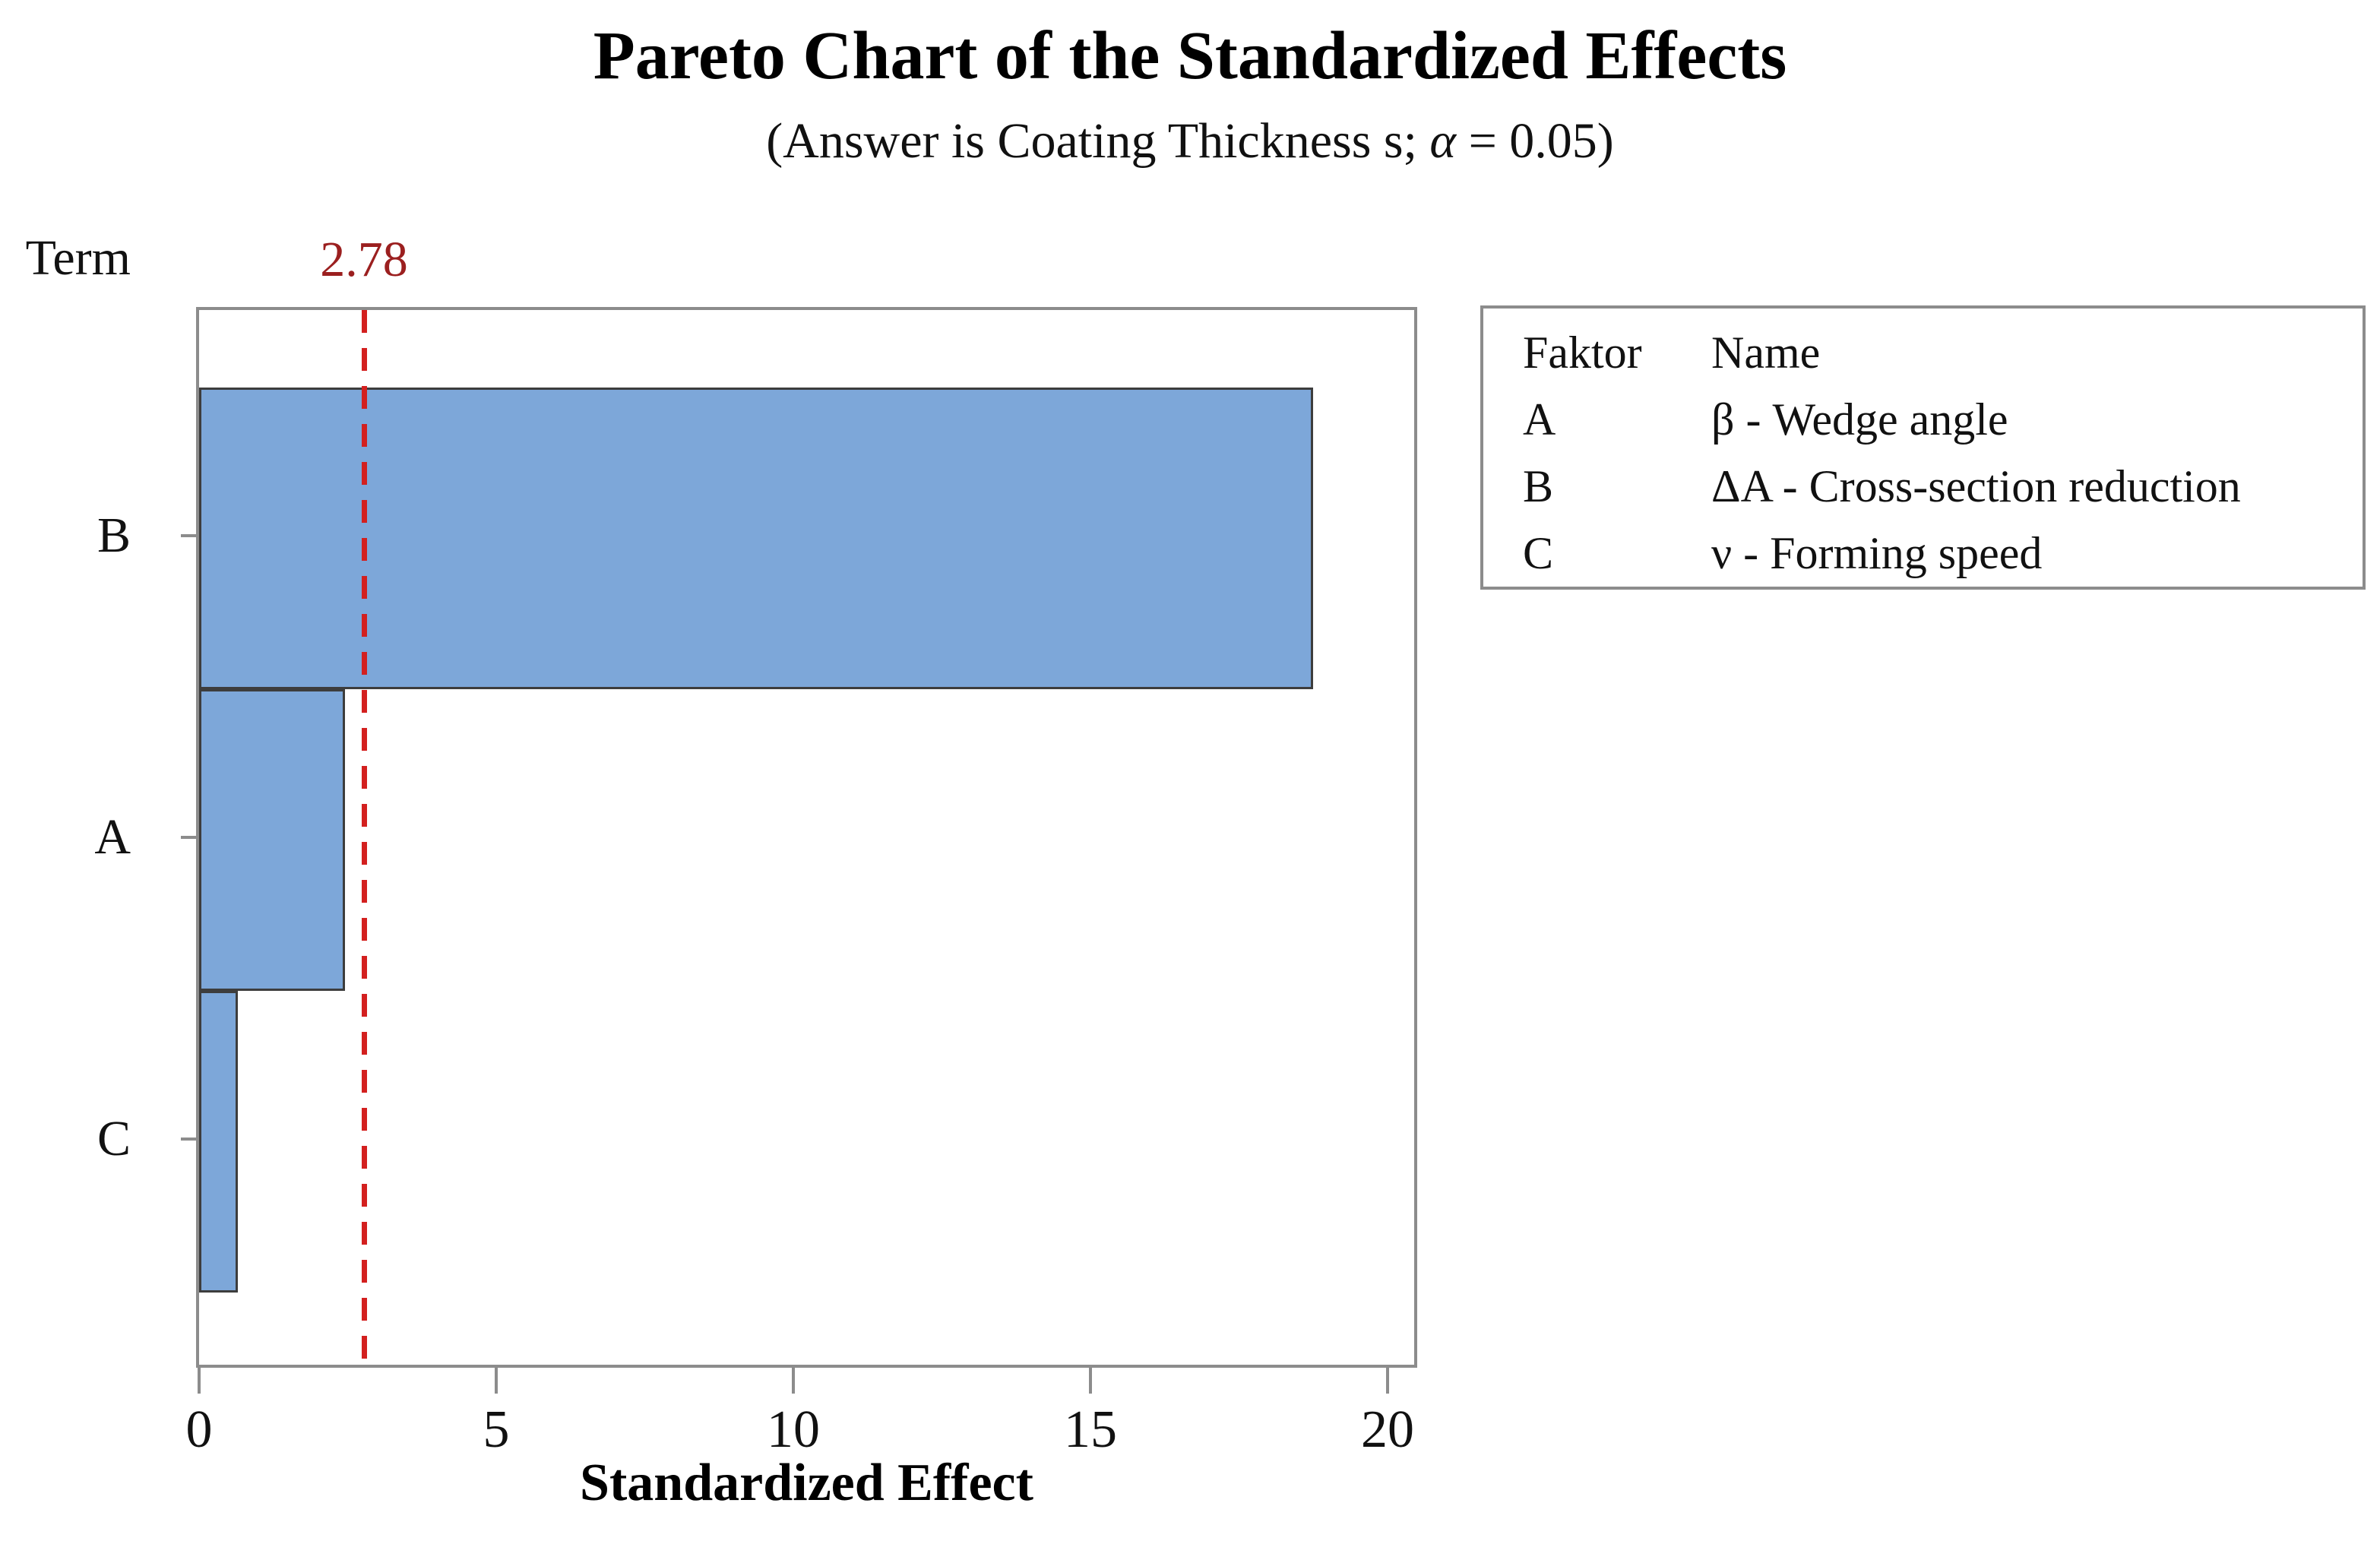  I want to click on y-category-label-C: C, so click(114, 1139).